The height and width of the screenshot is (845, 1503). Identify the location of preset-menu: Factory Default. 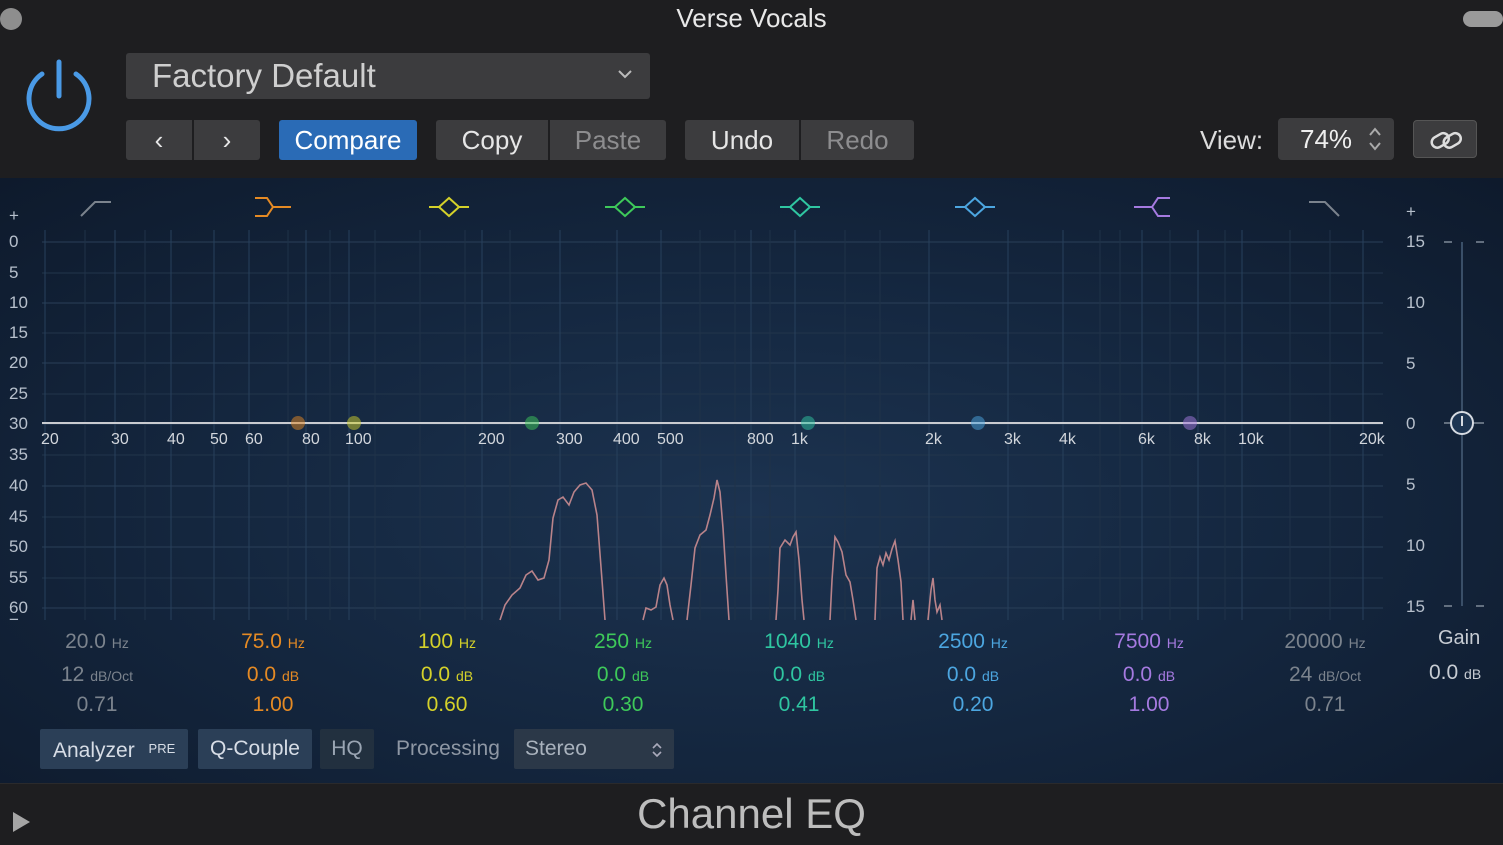
(388, 76).